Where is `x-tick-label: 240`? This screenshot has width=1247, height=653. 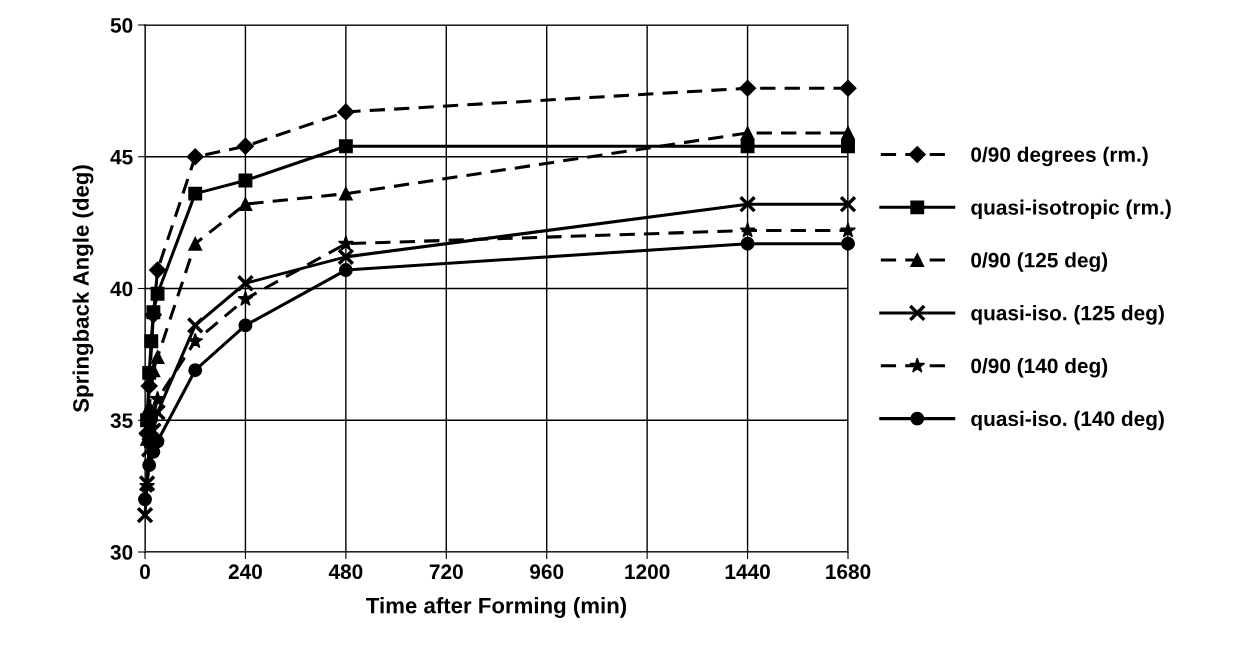 x-tick-label: 240 is located at coordinates (245, 572).